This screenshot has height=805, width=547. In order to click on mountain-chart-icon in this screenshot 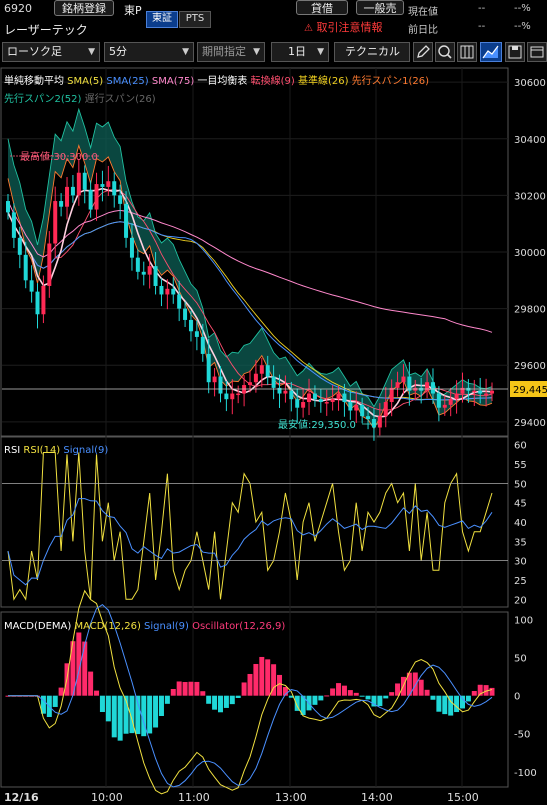, I will do `click(491, 52)`.